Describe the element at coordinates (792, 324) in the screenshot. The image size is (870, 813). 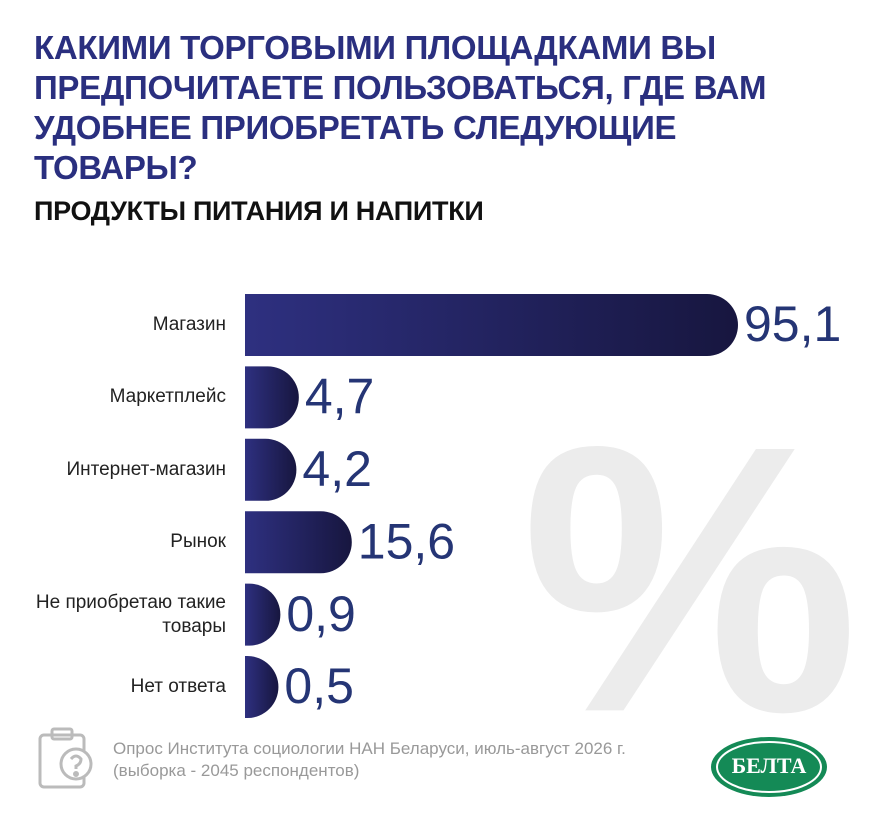
I see `value-label: 95,1` at that location.